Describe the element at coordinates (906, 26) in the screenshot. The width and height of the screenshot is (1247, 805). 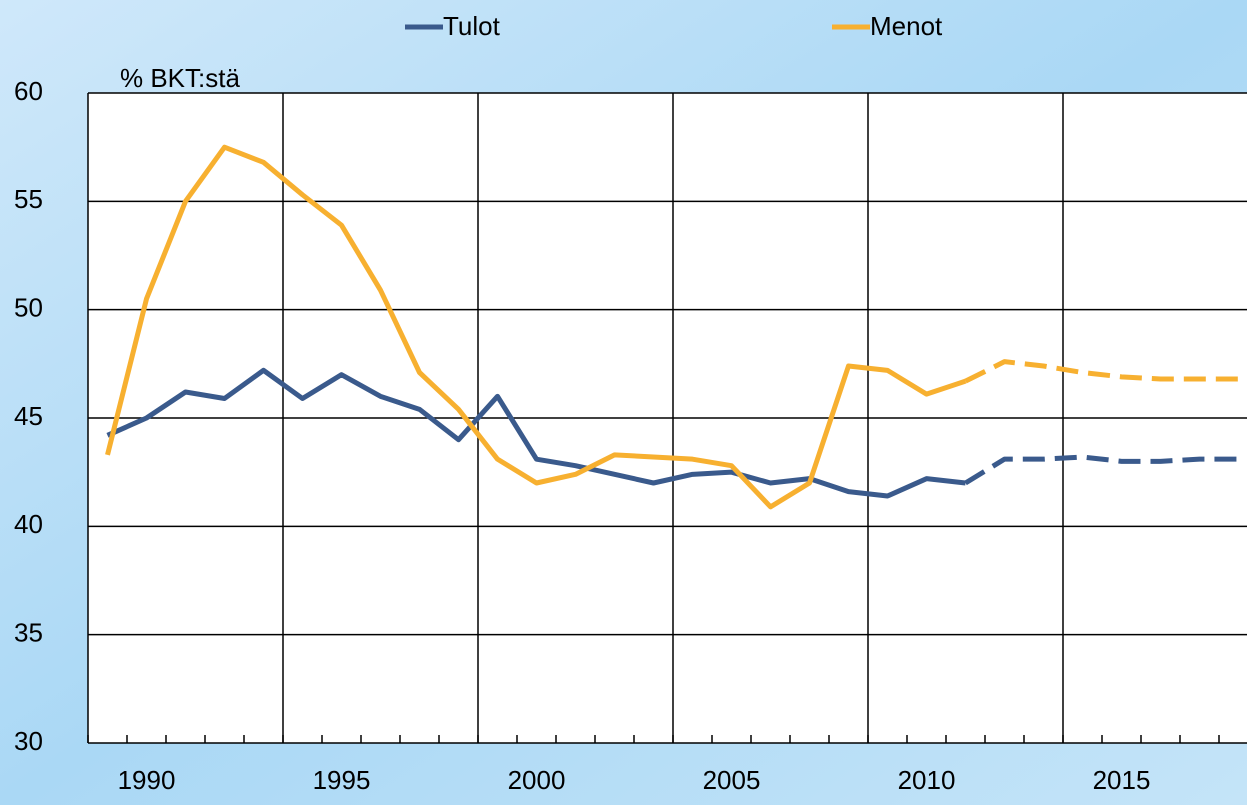
I see `legend-label: Menot` at that location.